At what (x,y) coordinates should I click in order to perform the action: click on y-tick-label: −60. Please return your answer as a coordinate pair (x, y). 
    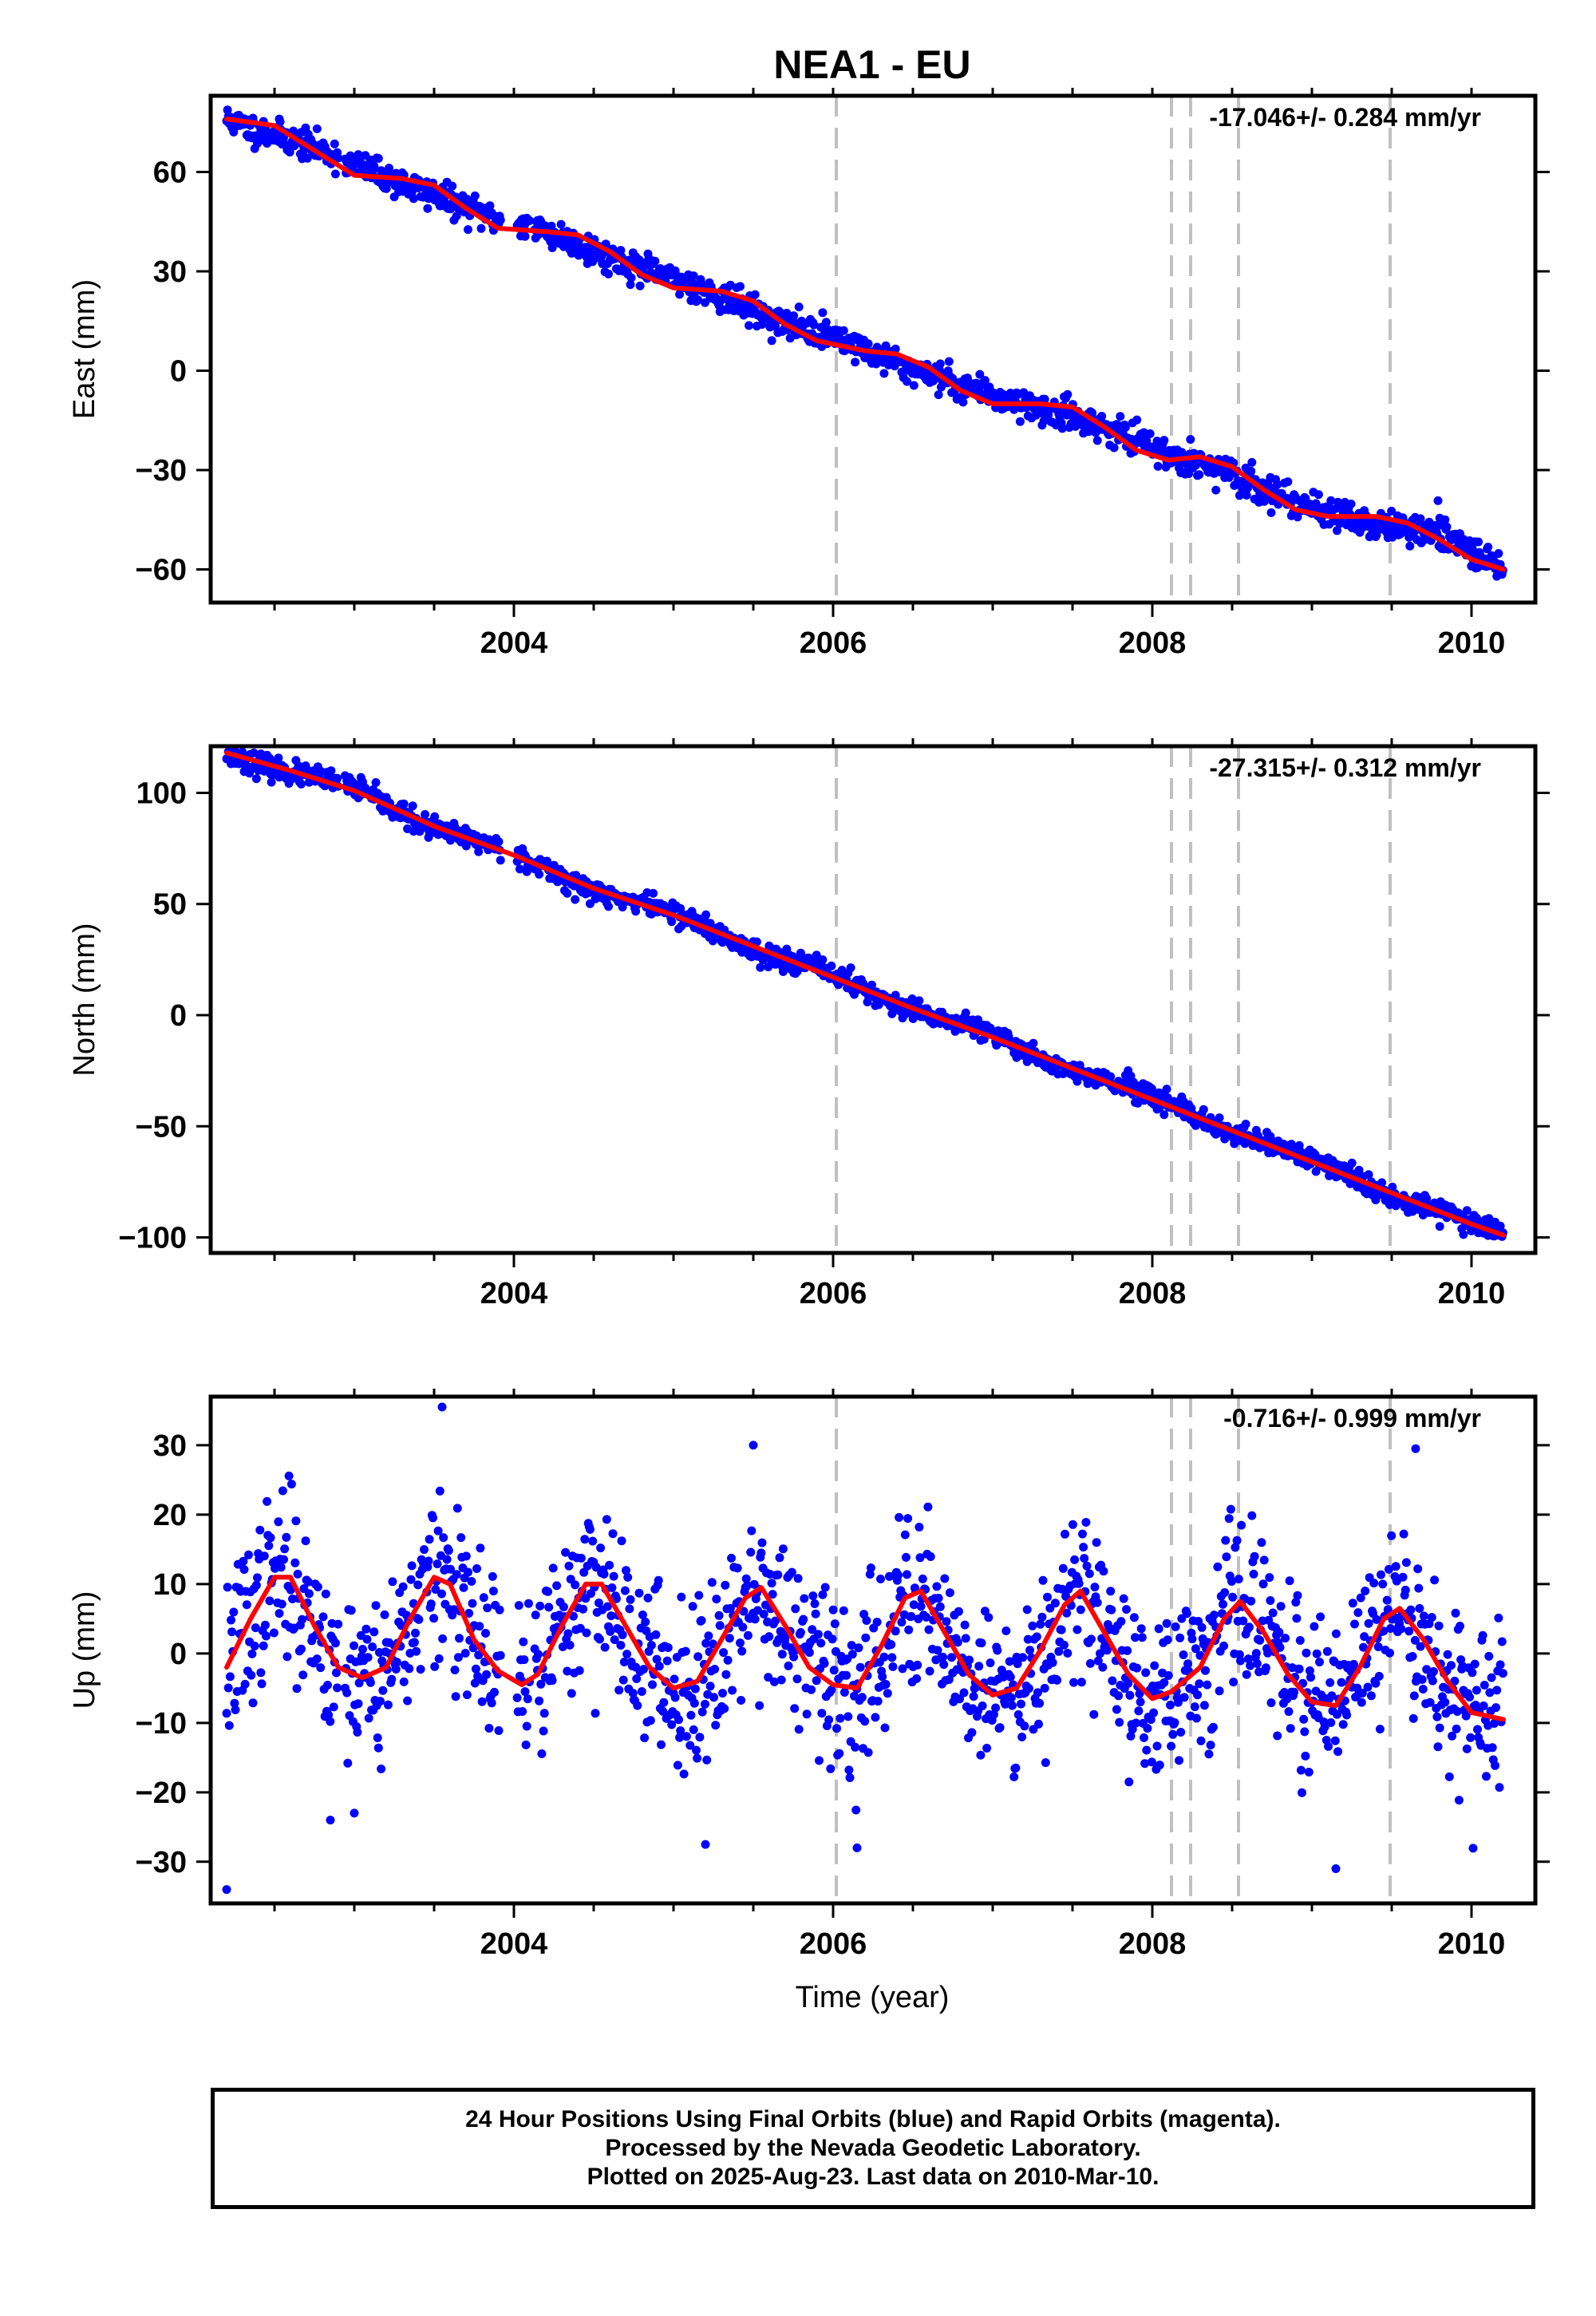
    Looking at the image, I should click on (161, 570).